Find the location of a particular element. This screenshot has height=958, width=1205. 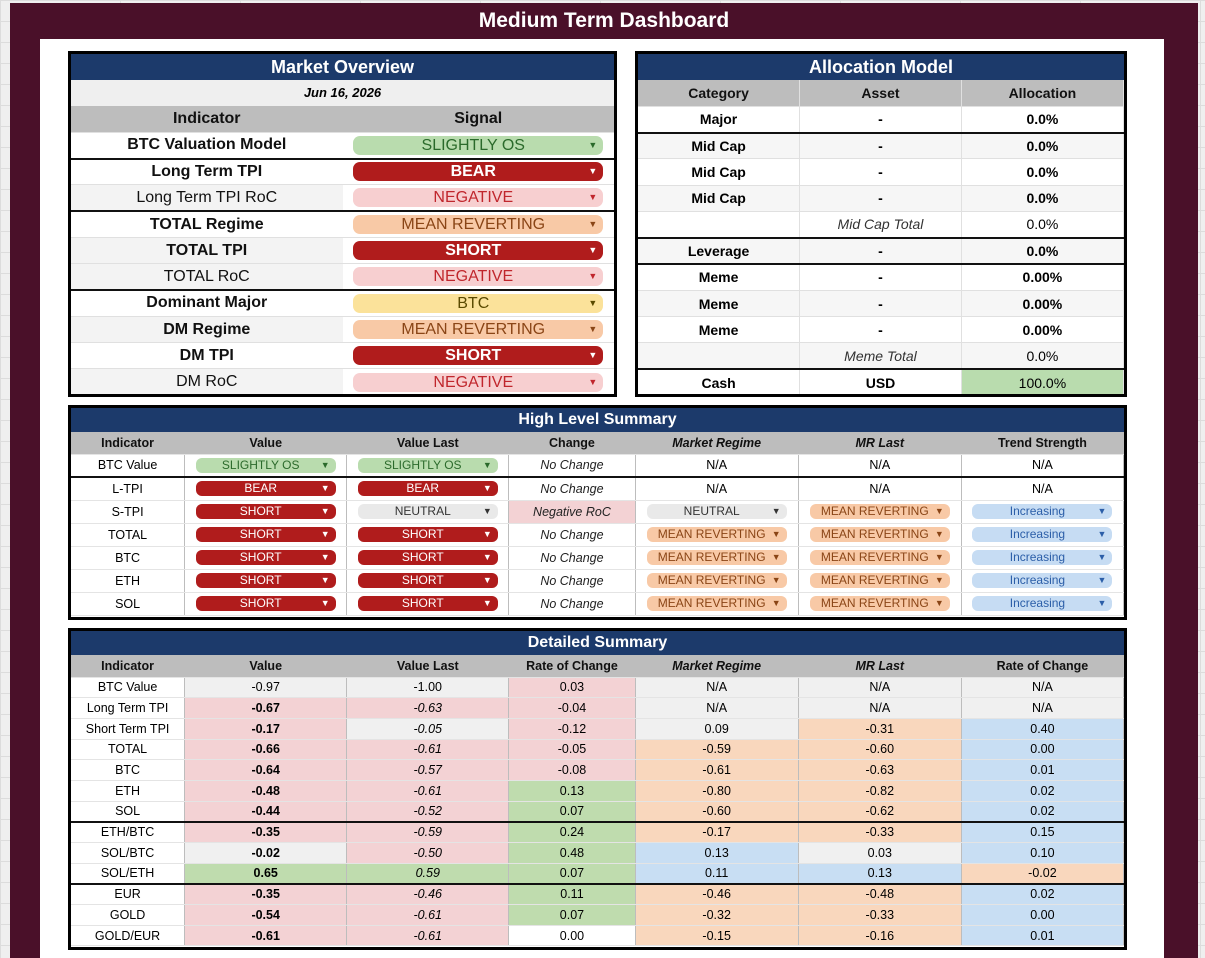

indicator-cell: SOL/BTC is located at coordinates (128, 853).